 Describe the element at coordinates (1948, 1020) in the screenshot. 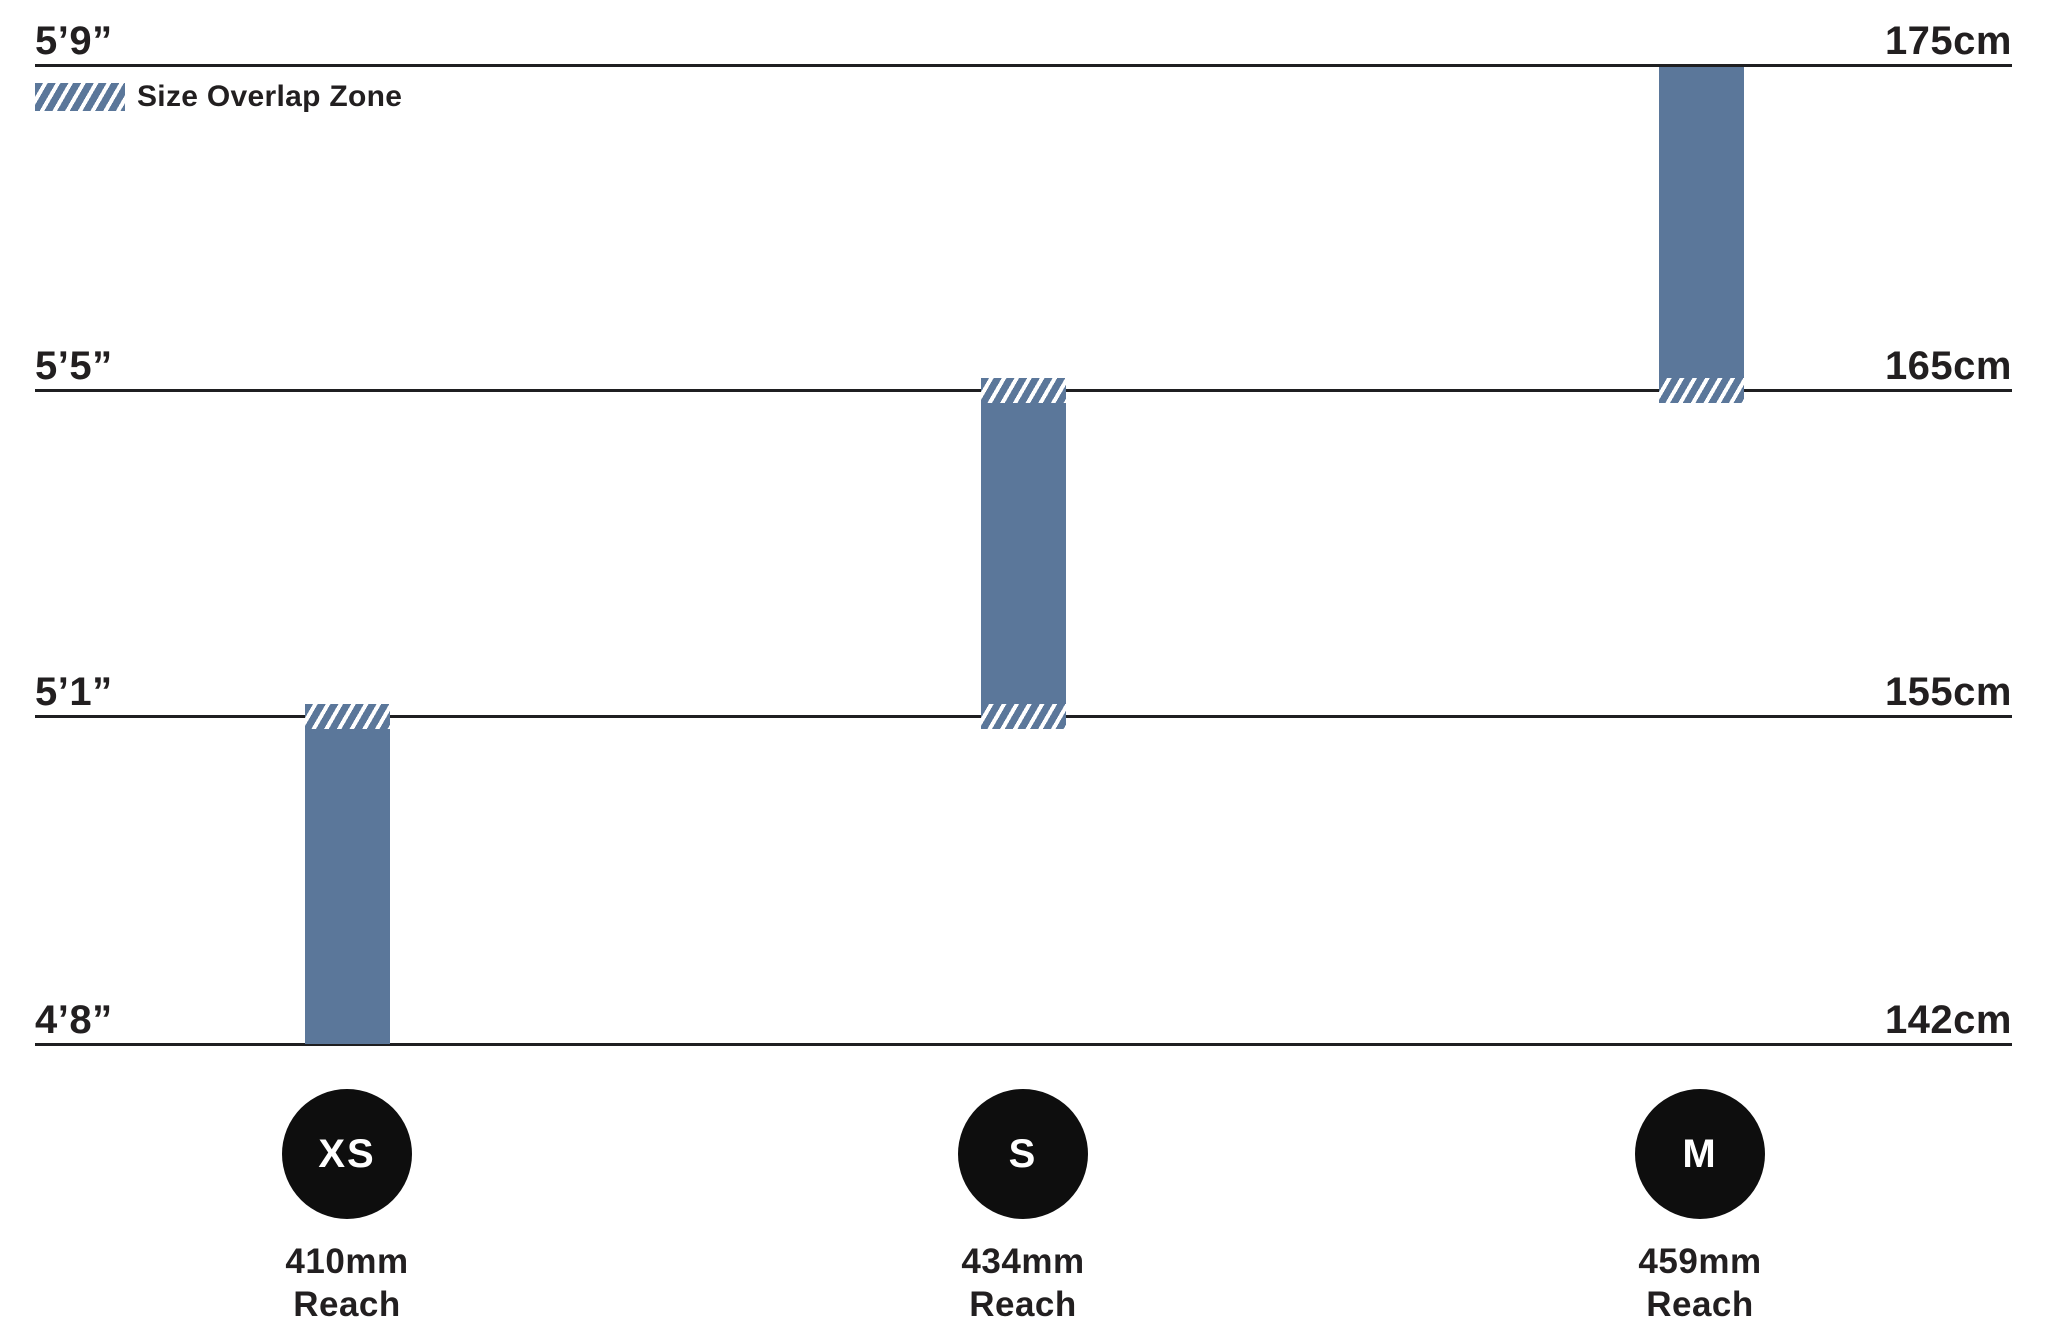

I see `height-label-metric-142cm: 142cm` at that location.